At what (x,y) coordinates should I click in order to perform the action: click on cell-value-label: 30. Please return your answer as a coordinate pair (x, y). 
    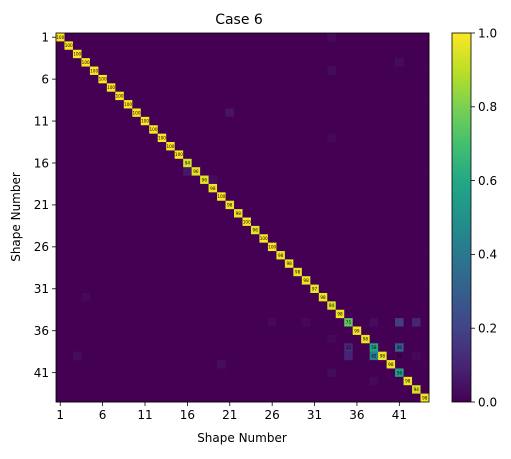
    Looking at the image, I should click on (400, 347).